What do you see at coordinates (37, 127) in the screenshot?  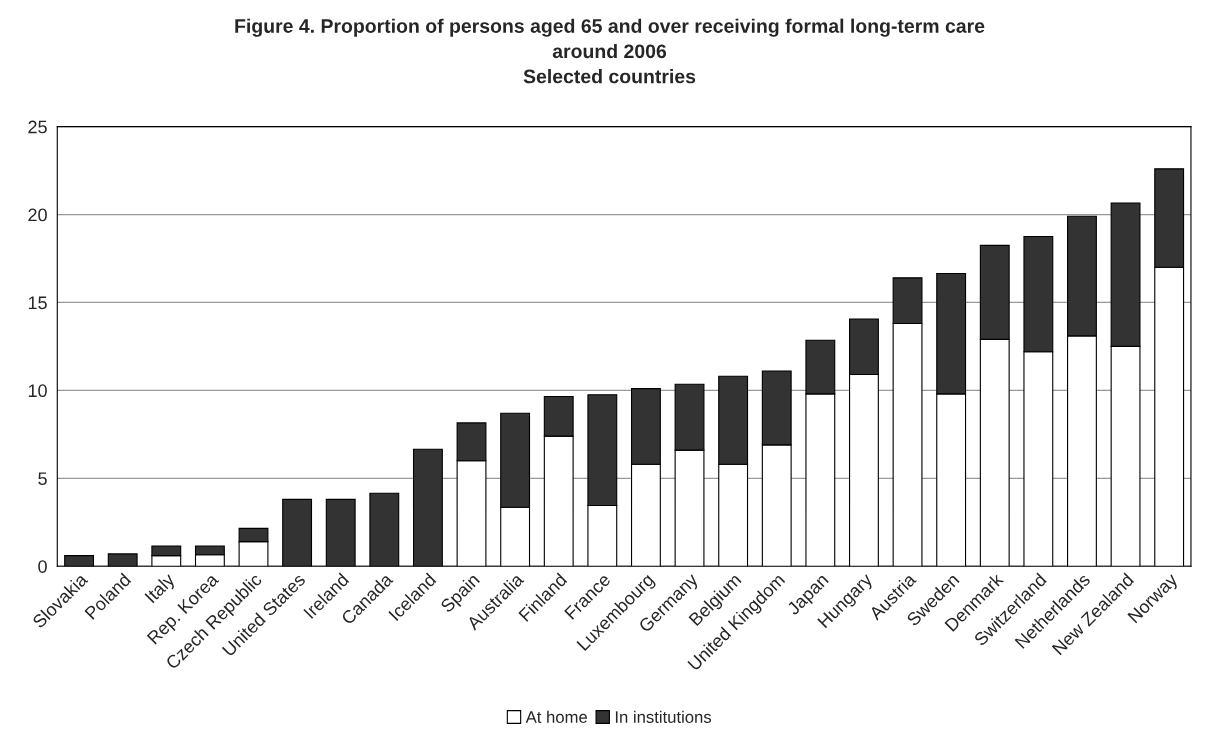 I see `y-tick-label: 25` at bounding box center [37, 127].